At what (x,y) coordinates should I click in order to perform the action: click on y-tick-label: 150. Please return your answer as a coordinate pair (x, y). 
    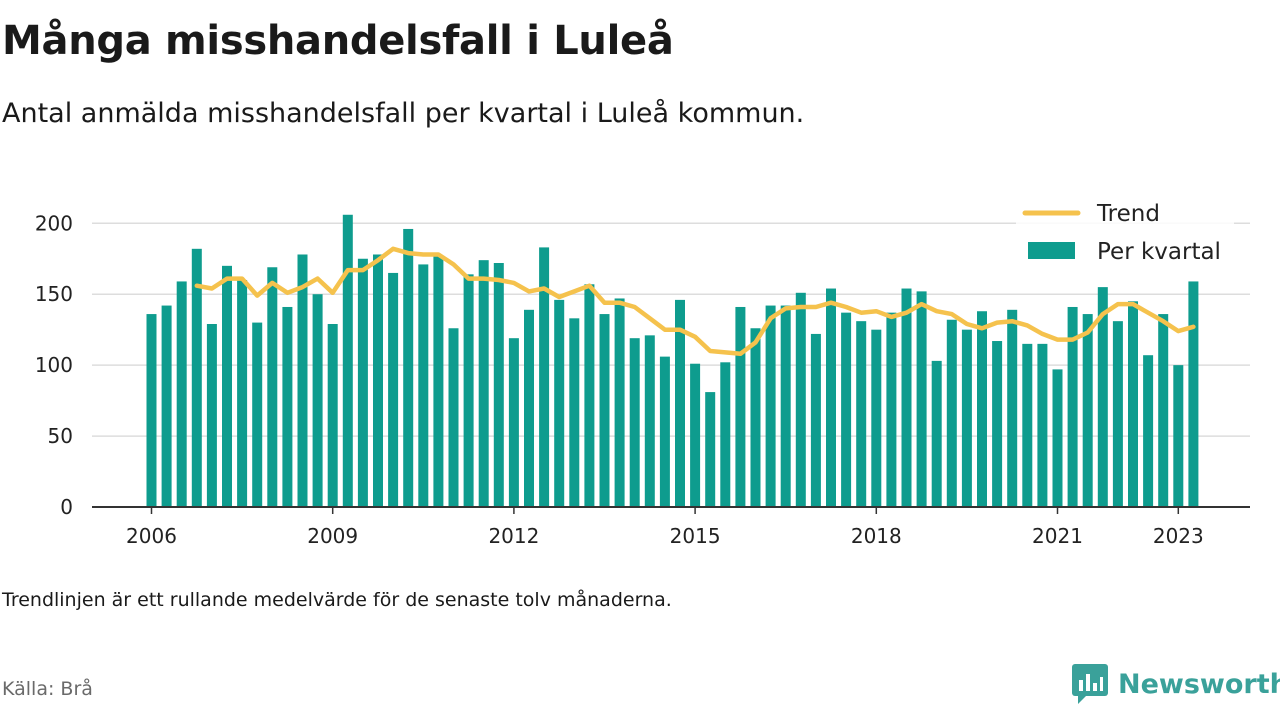
    Looking at the image, I should click on (54, 294).